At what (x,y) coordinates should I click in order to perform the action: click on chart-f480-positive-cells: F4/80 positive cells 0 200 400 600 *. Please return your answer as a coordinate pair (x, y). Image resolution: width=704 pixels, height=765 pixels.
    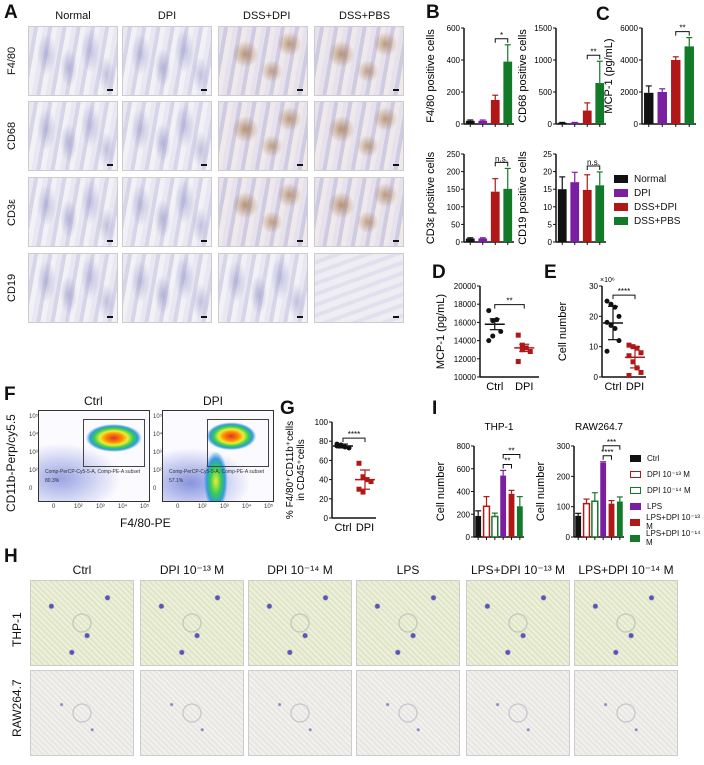
    Looking at the image, I should click on (469, 76).